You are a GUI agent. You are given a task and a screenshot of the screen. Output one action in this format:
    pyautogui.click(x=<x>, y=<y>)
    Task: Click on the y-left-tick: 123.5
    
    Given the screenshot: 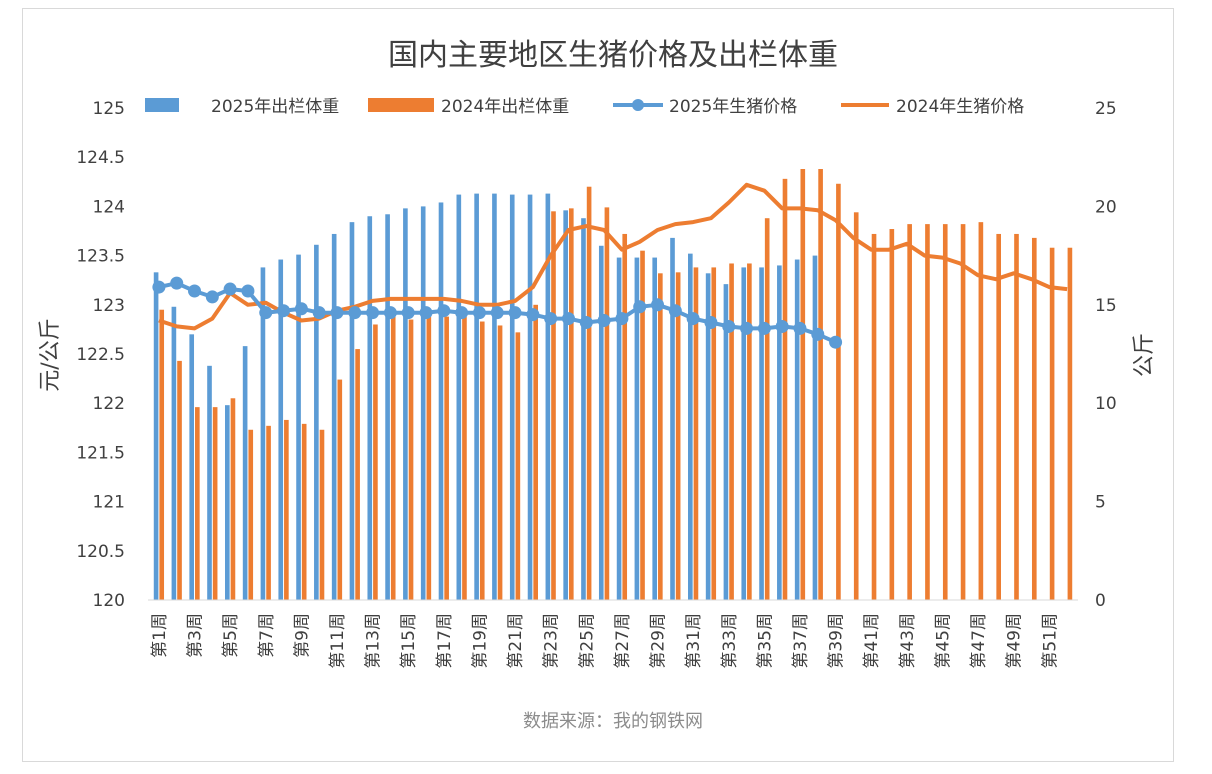 What is the action you would take?
    pyautogui.click(x=100, y=257)
    